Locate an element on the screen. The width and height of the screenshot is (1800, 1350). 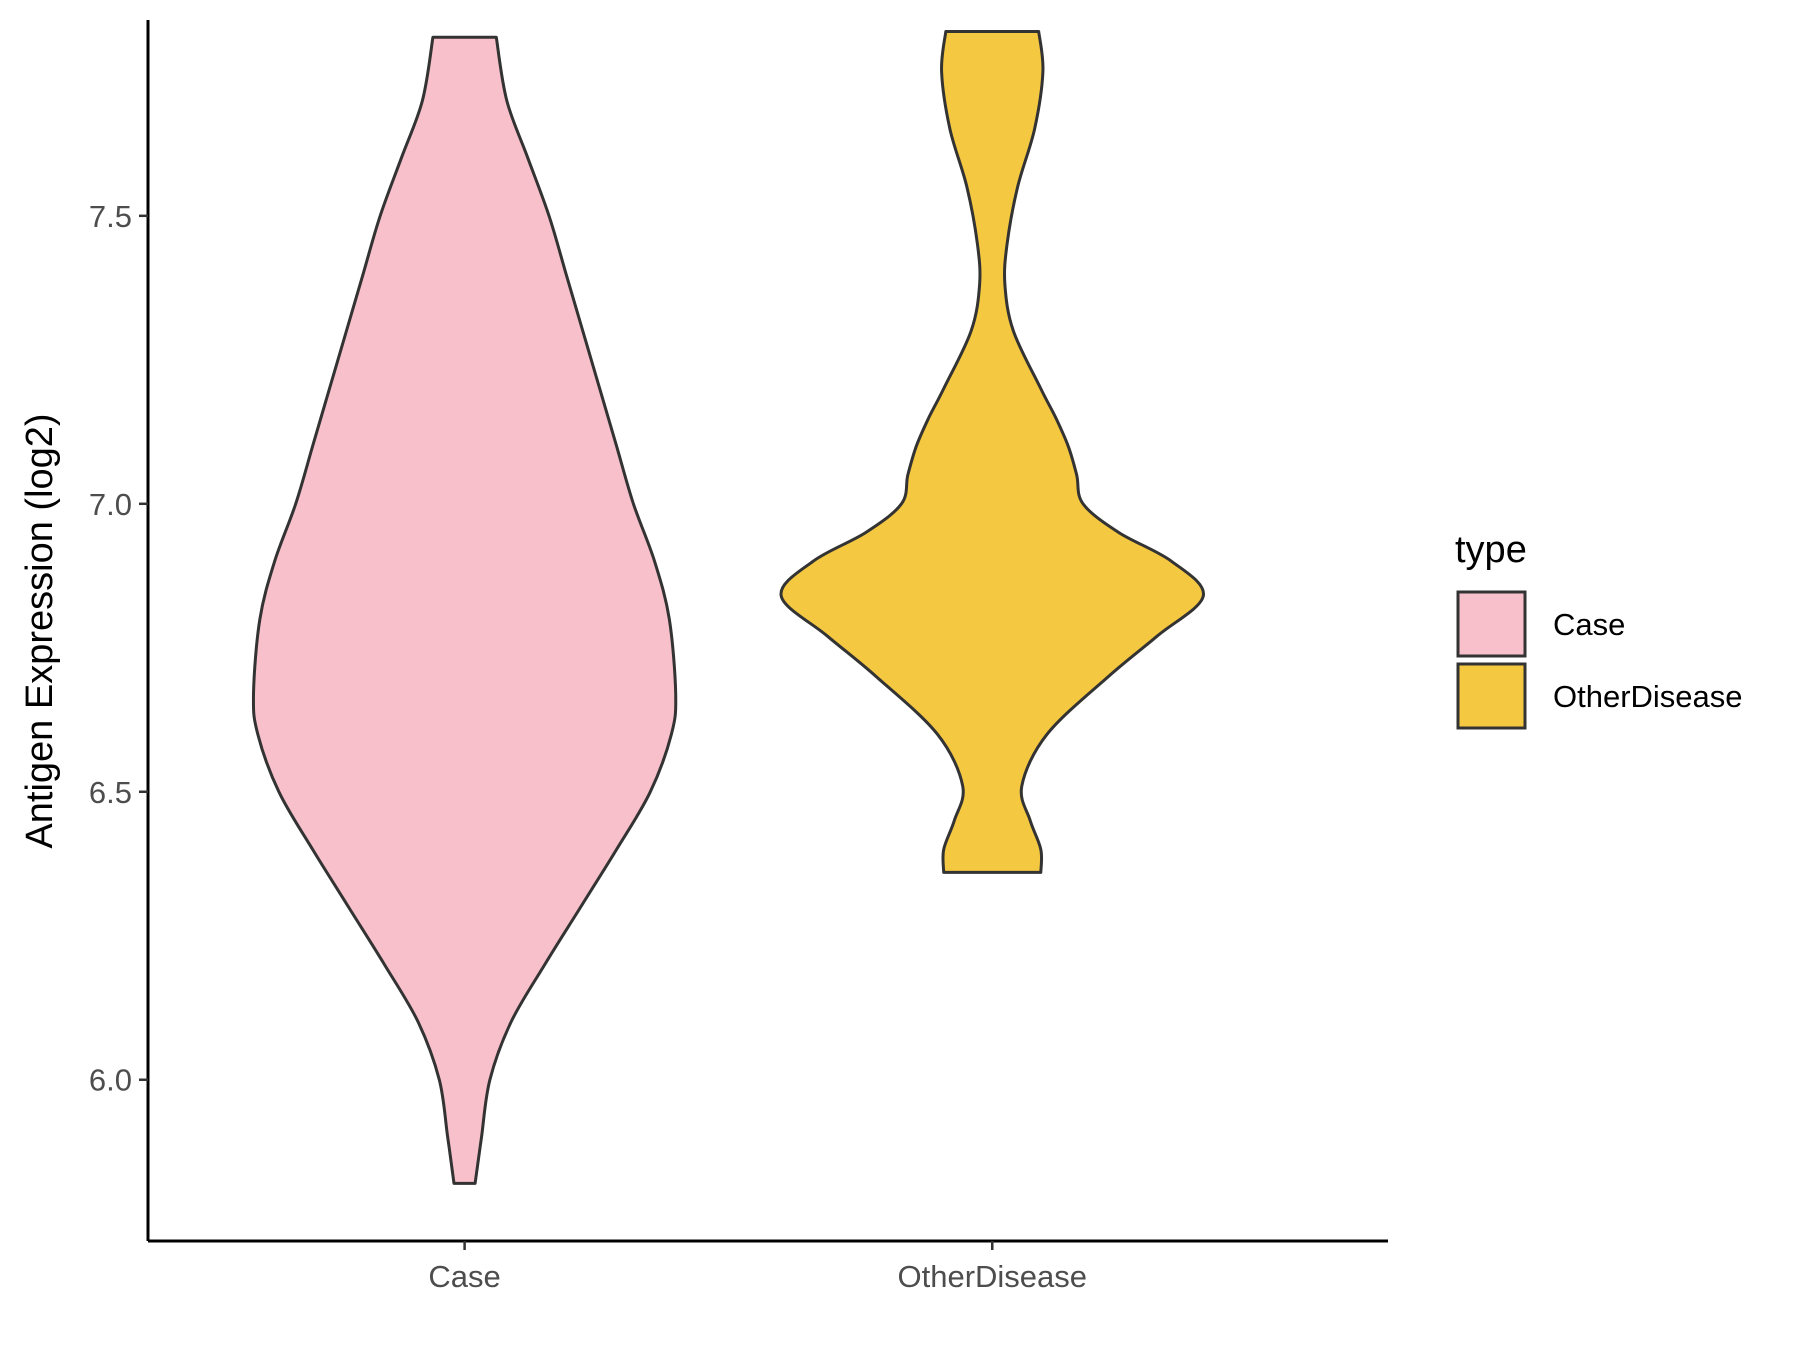
x-axis-ticks: Case OtherDisease is located at coordinates (757, 1267).